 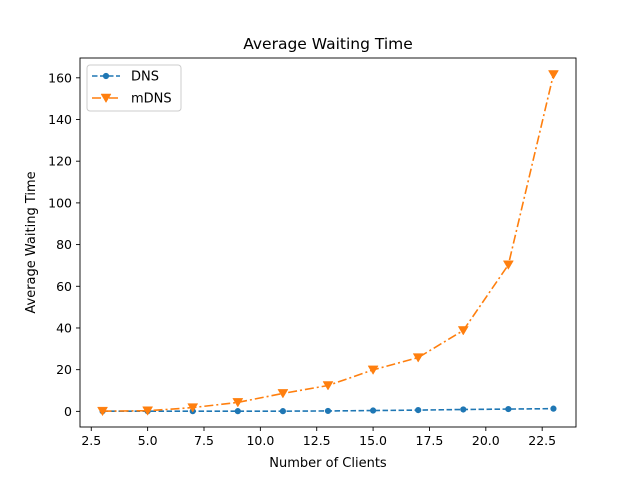 What do you see at coordinates (60, 77) in the screenshot?
I see `y-tick-label: 160` at bounding box center [60, 77].